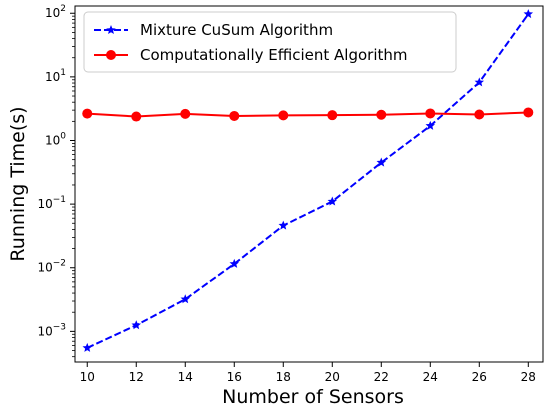  I want to click on legend-label-efficient: Computationally Efficient Algorithm, so click(274, 55).